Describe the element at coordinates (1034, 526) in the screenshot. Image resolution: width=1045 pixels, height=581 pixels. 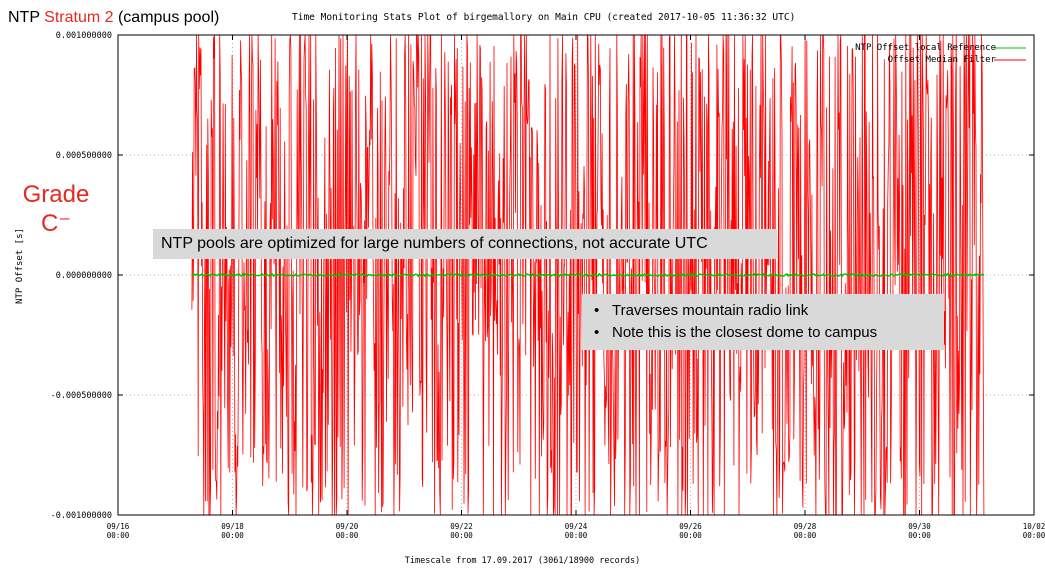
I see `x-tick-label: 10/02` at that location.